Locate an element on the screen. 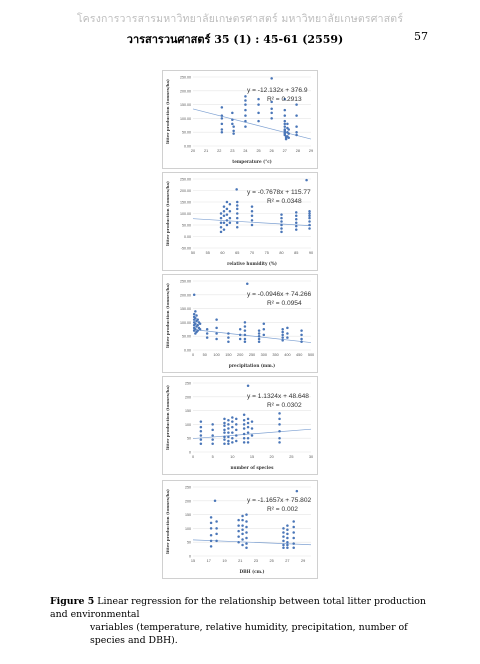  y-tick-label: 200 is located at coordinates (188, 501).